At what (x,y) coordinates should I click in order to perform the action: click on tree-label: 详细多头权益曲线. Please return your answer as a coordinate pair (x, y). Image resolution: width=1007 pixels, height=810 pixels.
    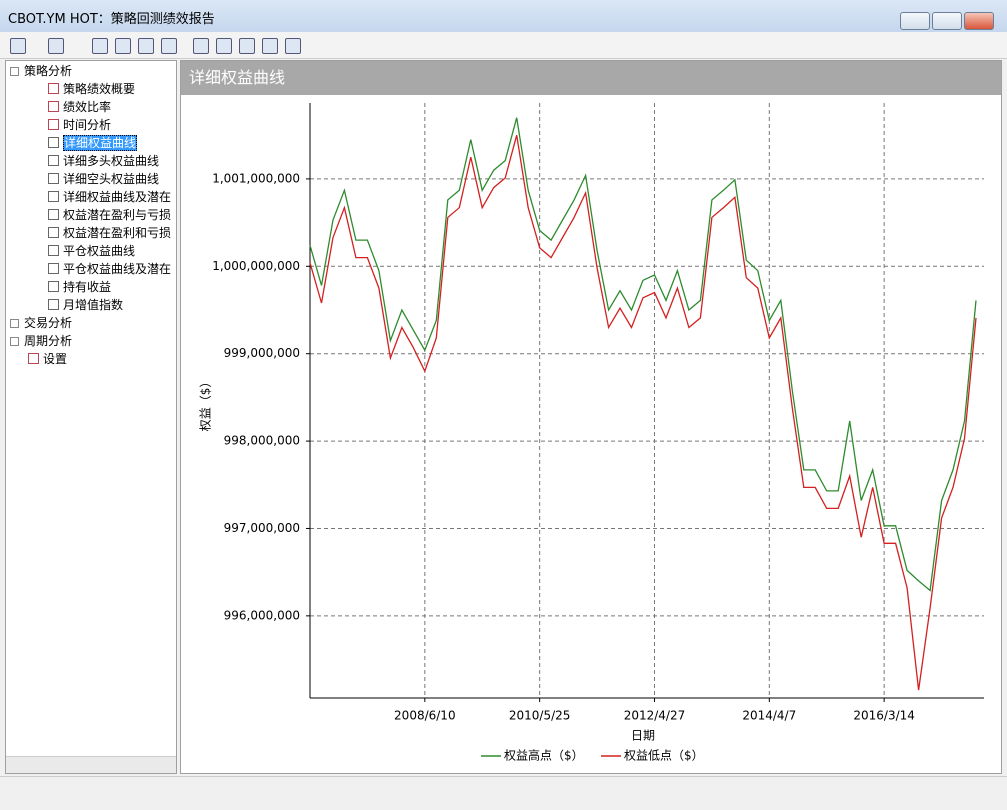
    Looking at the image, I should click on (111, 161).